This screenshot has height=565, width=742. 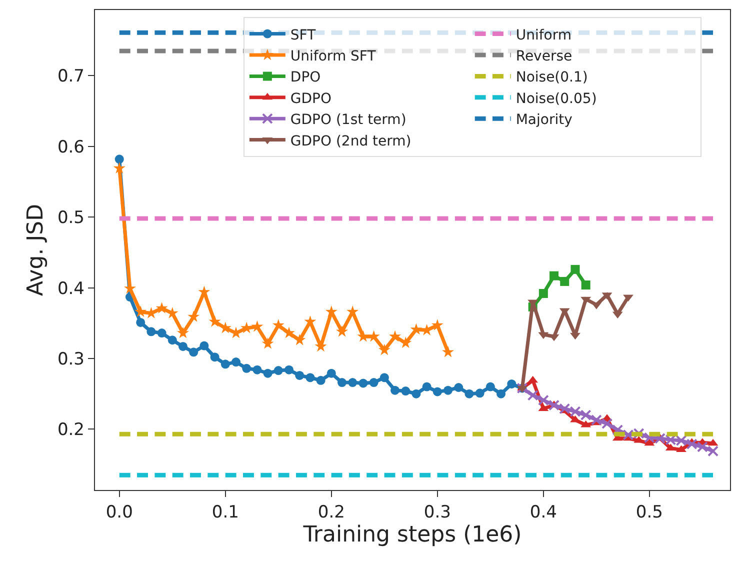 What do you see at coordinates (70, 359) in the screenshot?
I see `y-tick-label: 0.3` at bounding box center [70, 359].